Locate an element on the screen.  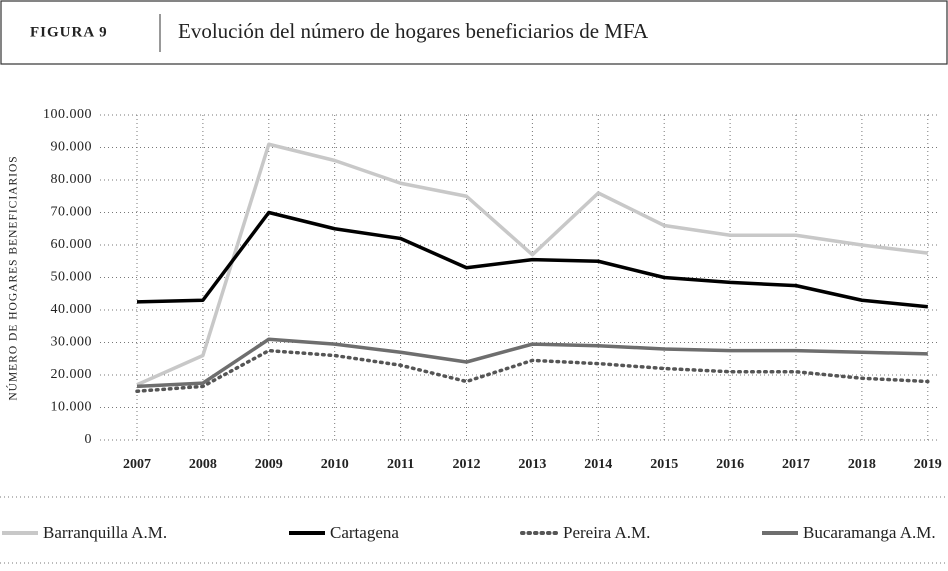
x-tick-label: 2008 is located at coordinates (203, 464).